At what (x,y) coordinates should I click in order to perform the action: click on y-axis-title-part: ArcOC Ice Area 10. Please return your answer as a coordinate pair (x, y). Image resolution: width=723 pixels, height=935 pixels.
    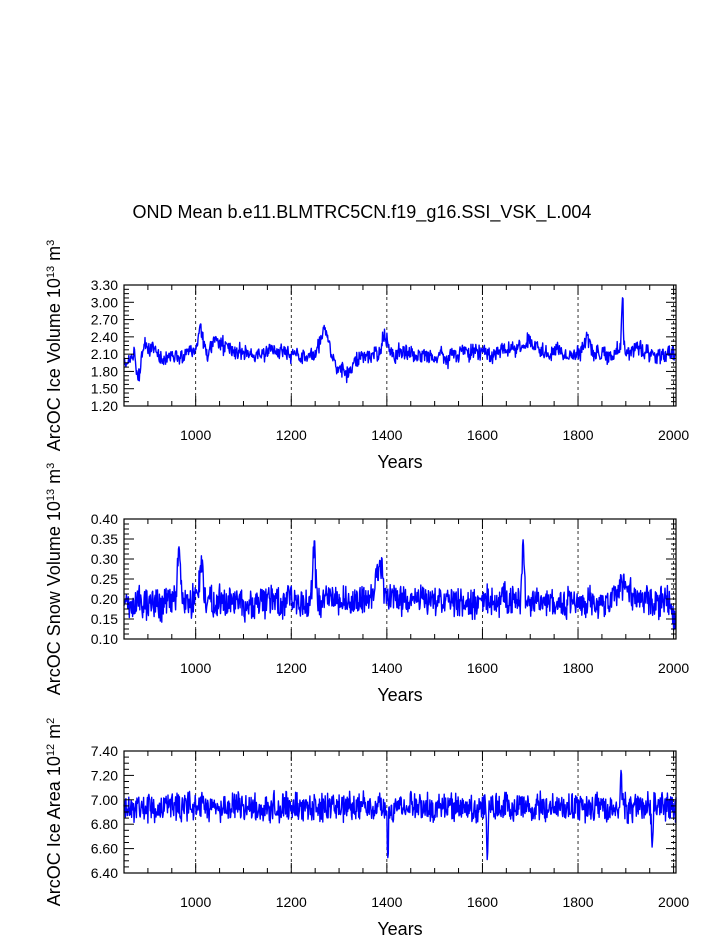
    Looking at the image, I should click on (54, 831).